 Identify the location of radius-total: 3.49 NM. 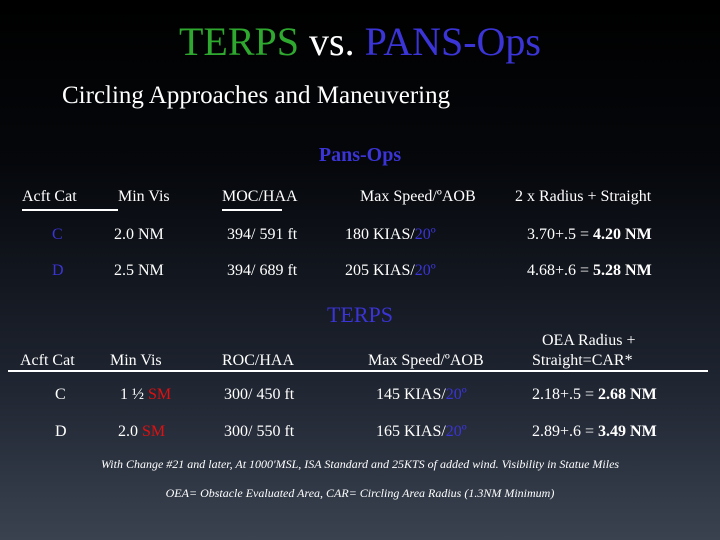
(627, 431).